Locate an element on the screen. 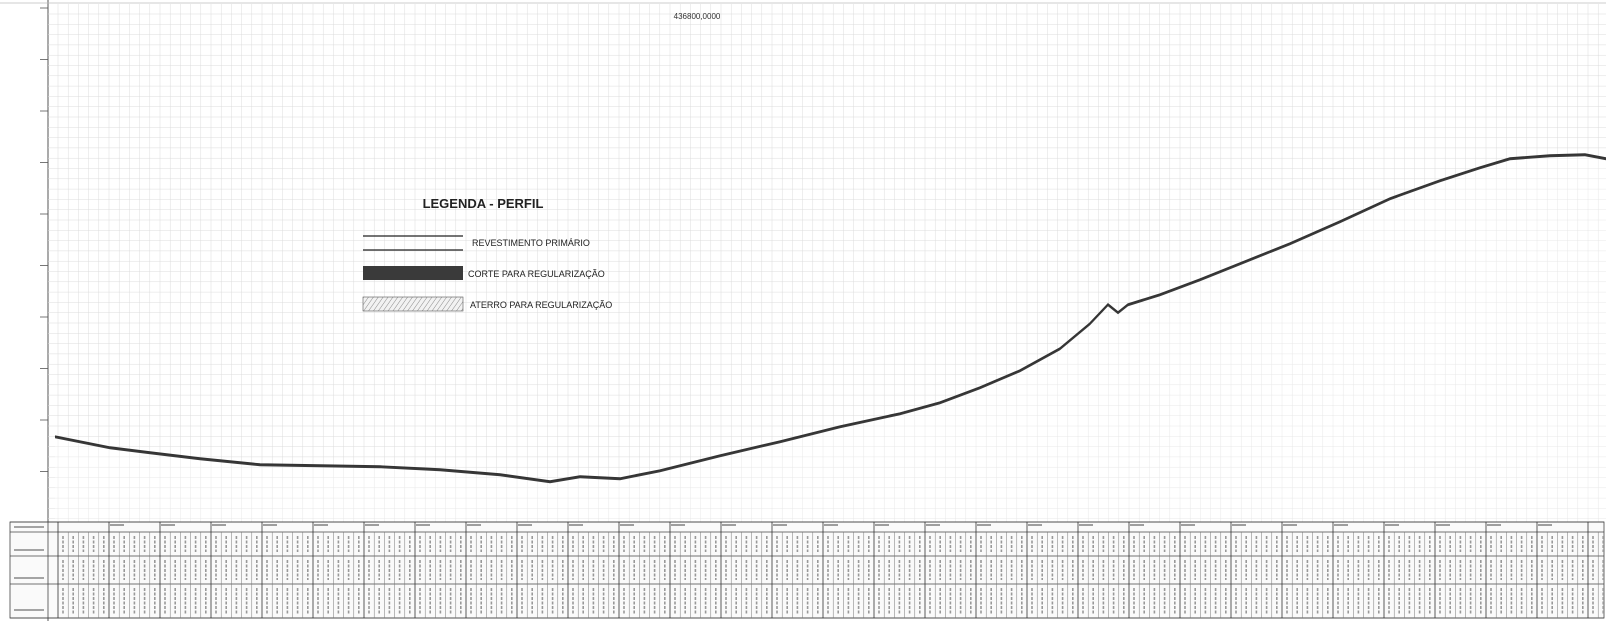  top-coordinate-label: 436800,0000 is located at coordinates (697, 16).